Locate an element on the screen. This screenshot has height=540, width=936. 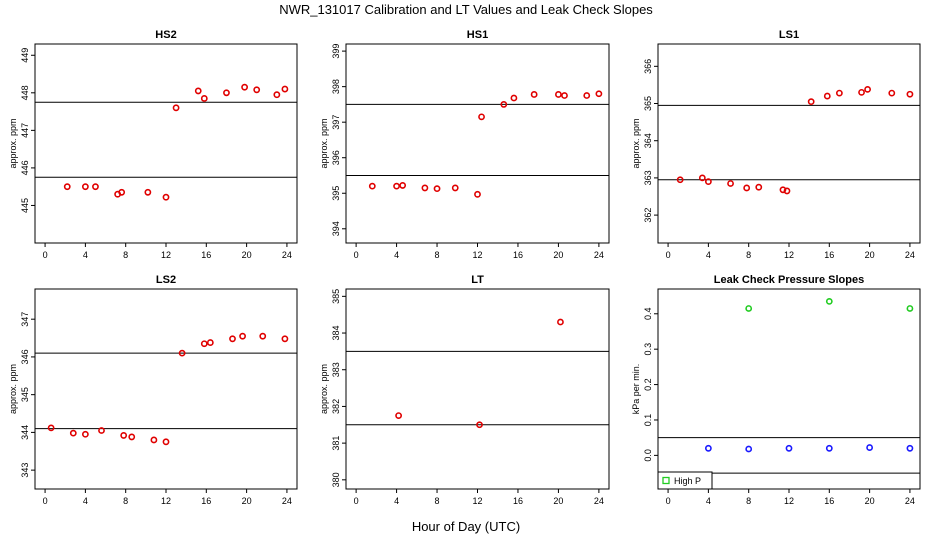
y-tick-label: 445 is located at coordinates (25, 205).